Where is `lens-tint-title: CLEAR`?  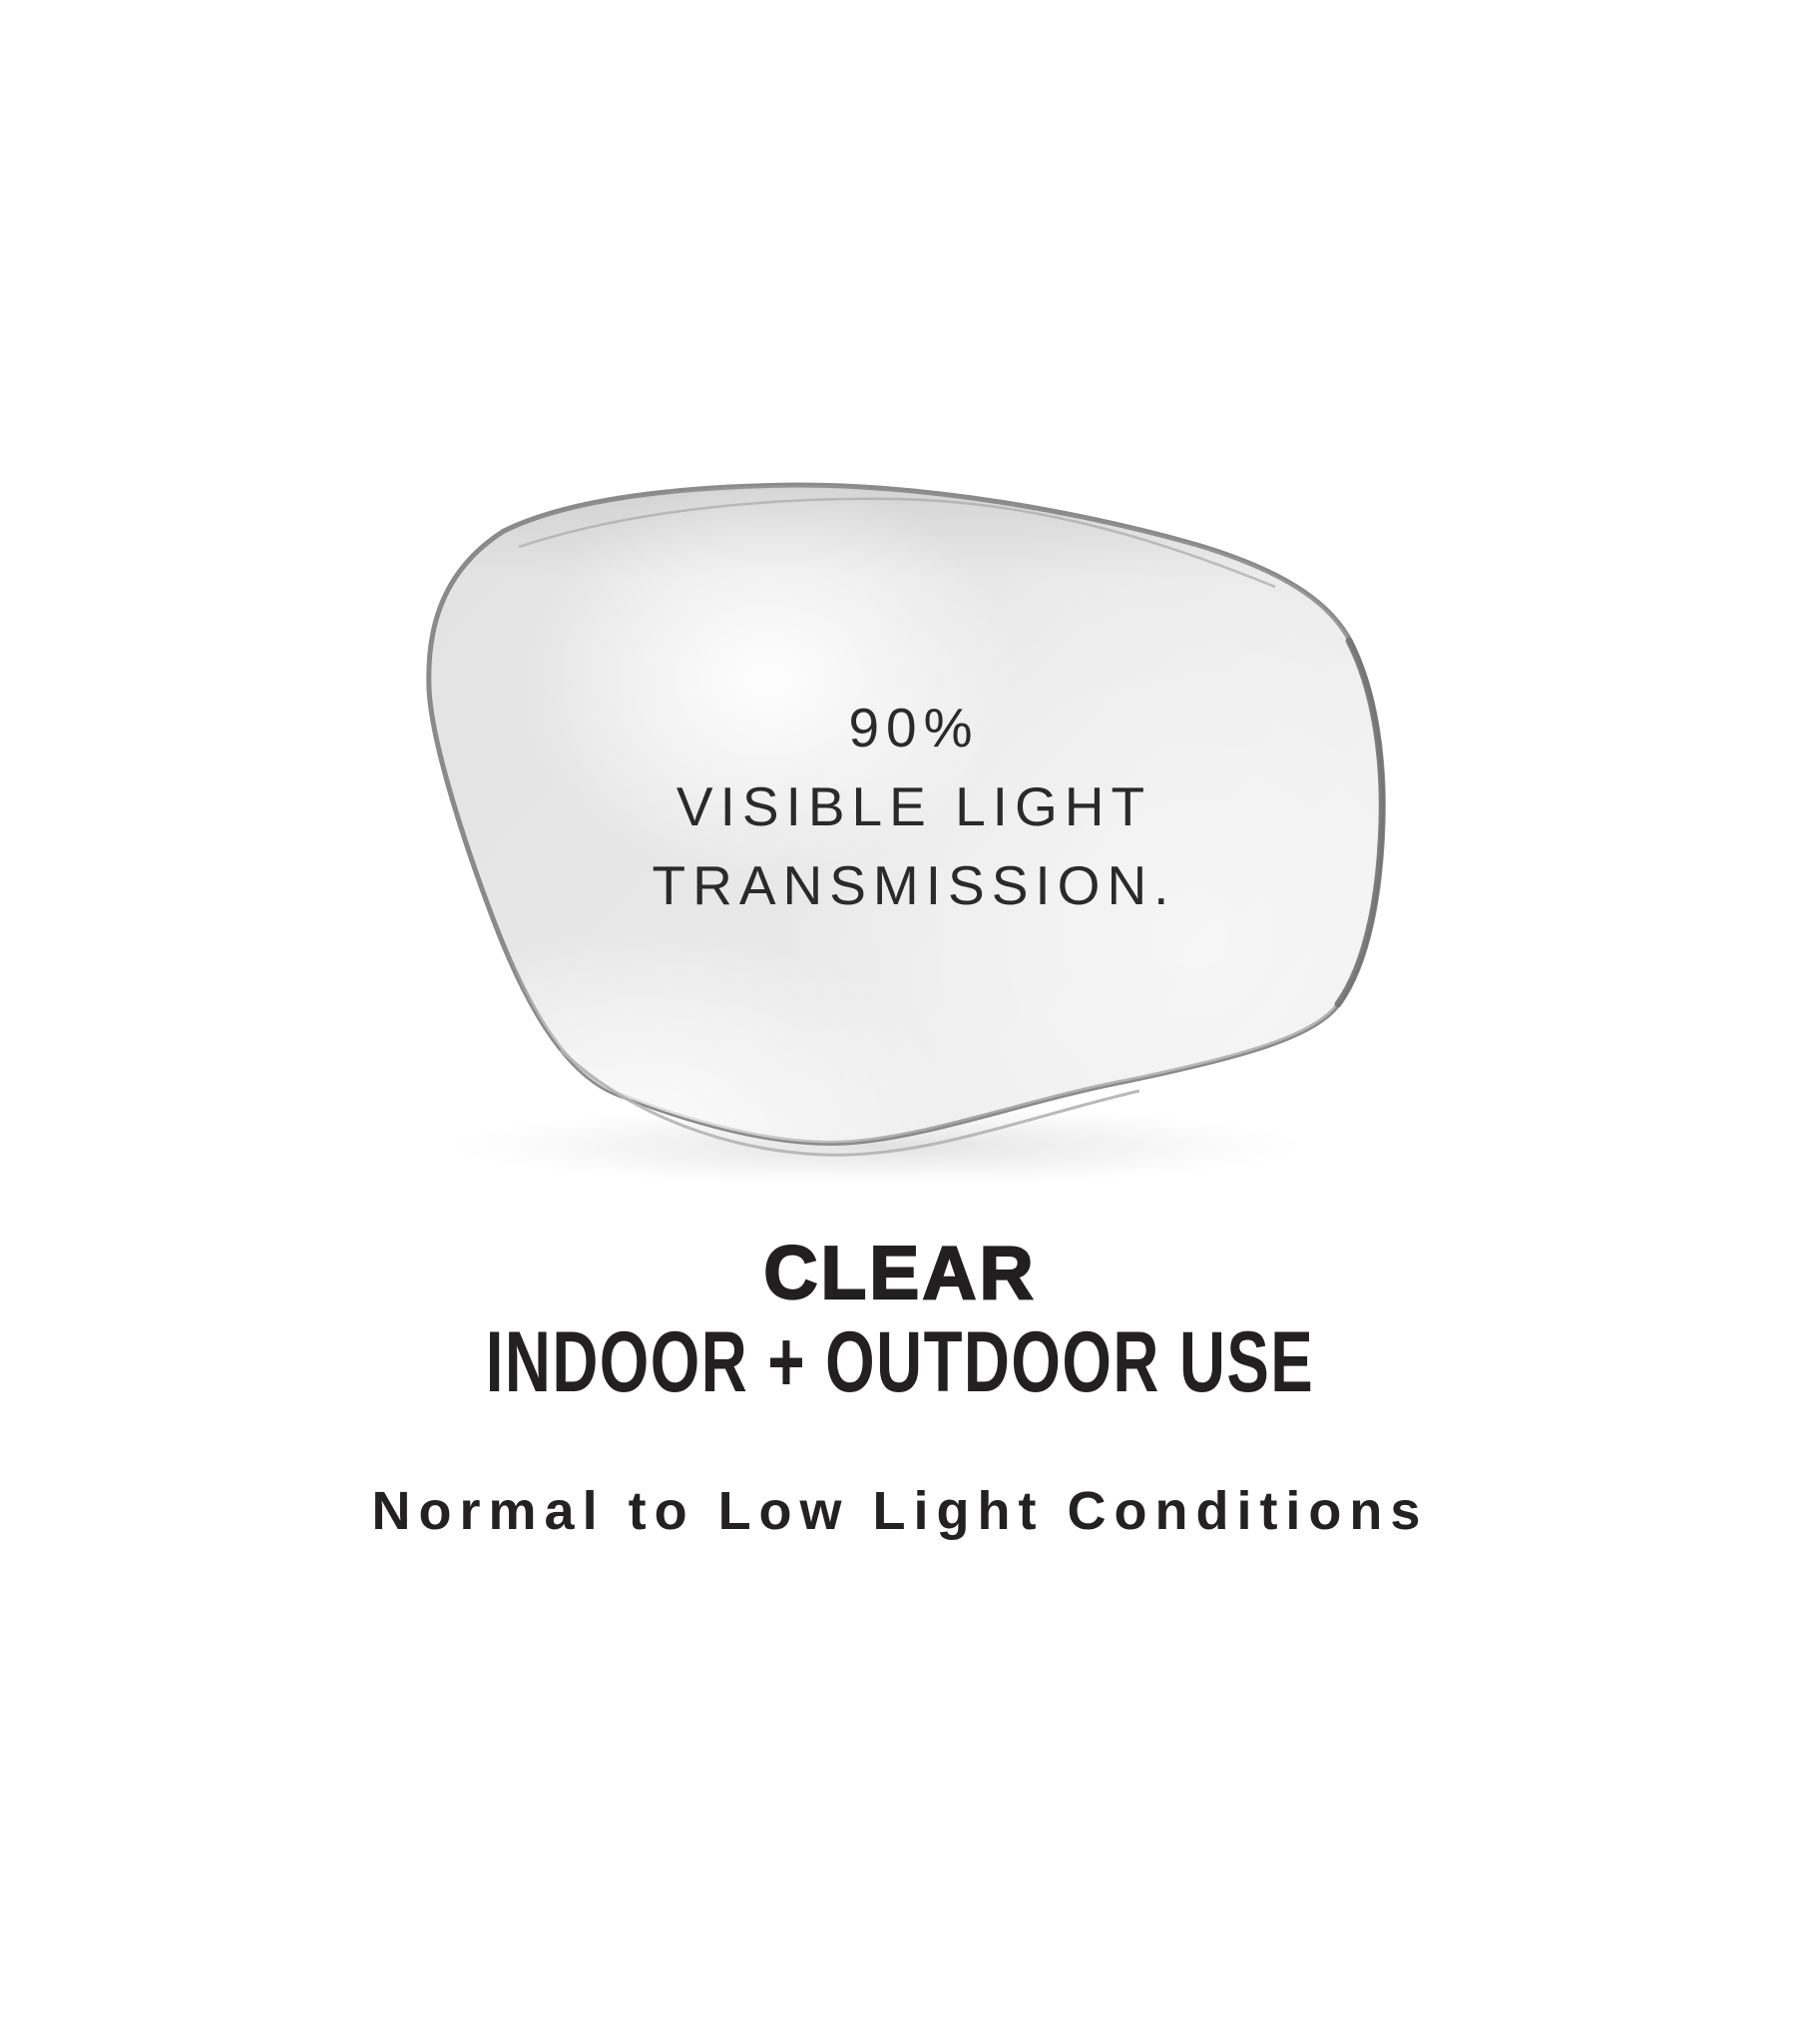
lens-tint-title: CLEAR is located at coordinates (899, 1272).